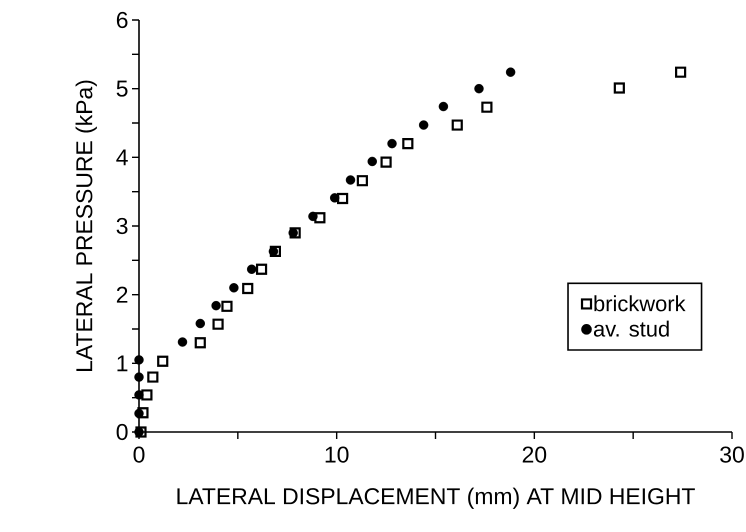 This screenshot has width=746, height=532. I want to click on x-axis-title: LATERAL DISPLACEMENT (mm) AT MID HEIGHT, so click(436, 498).